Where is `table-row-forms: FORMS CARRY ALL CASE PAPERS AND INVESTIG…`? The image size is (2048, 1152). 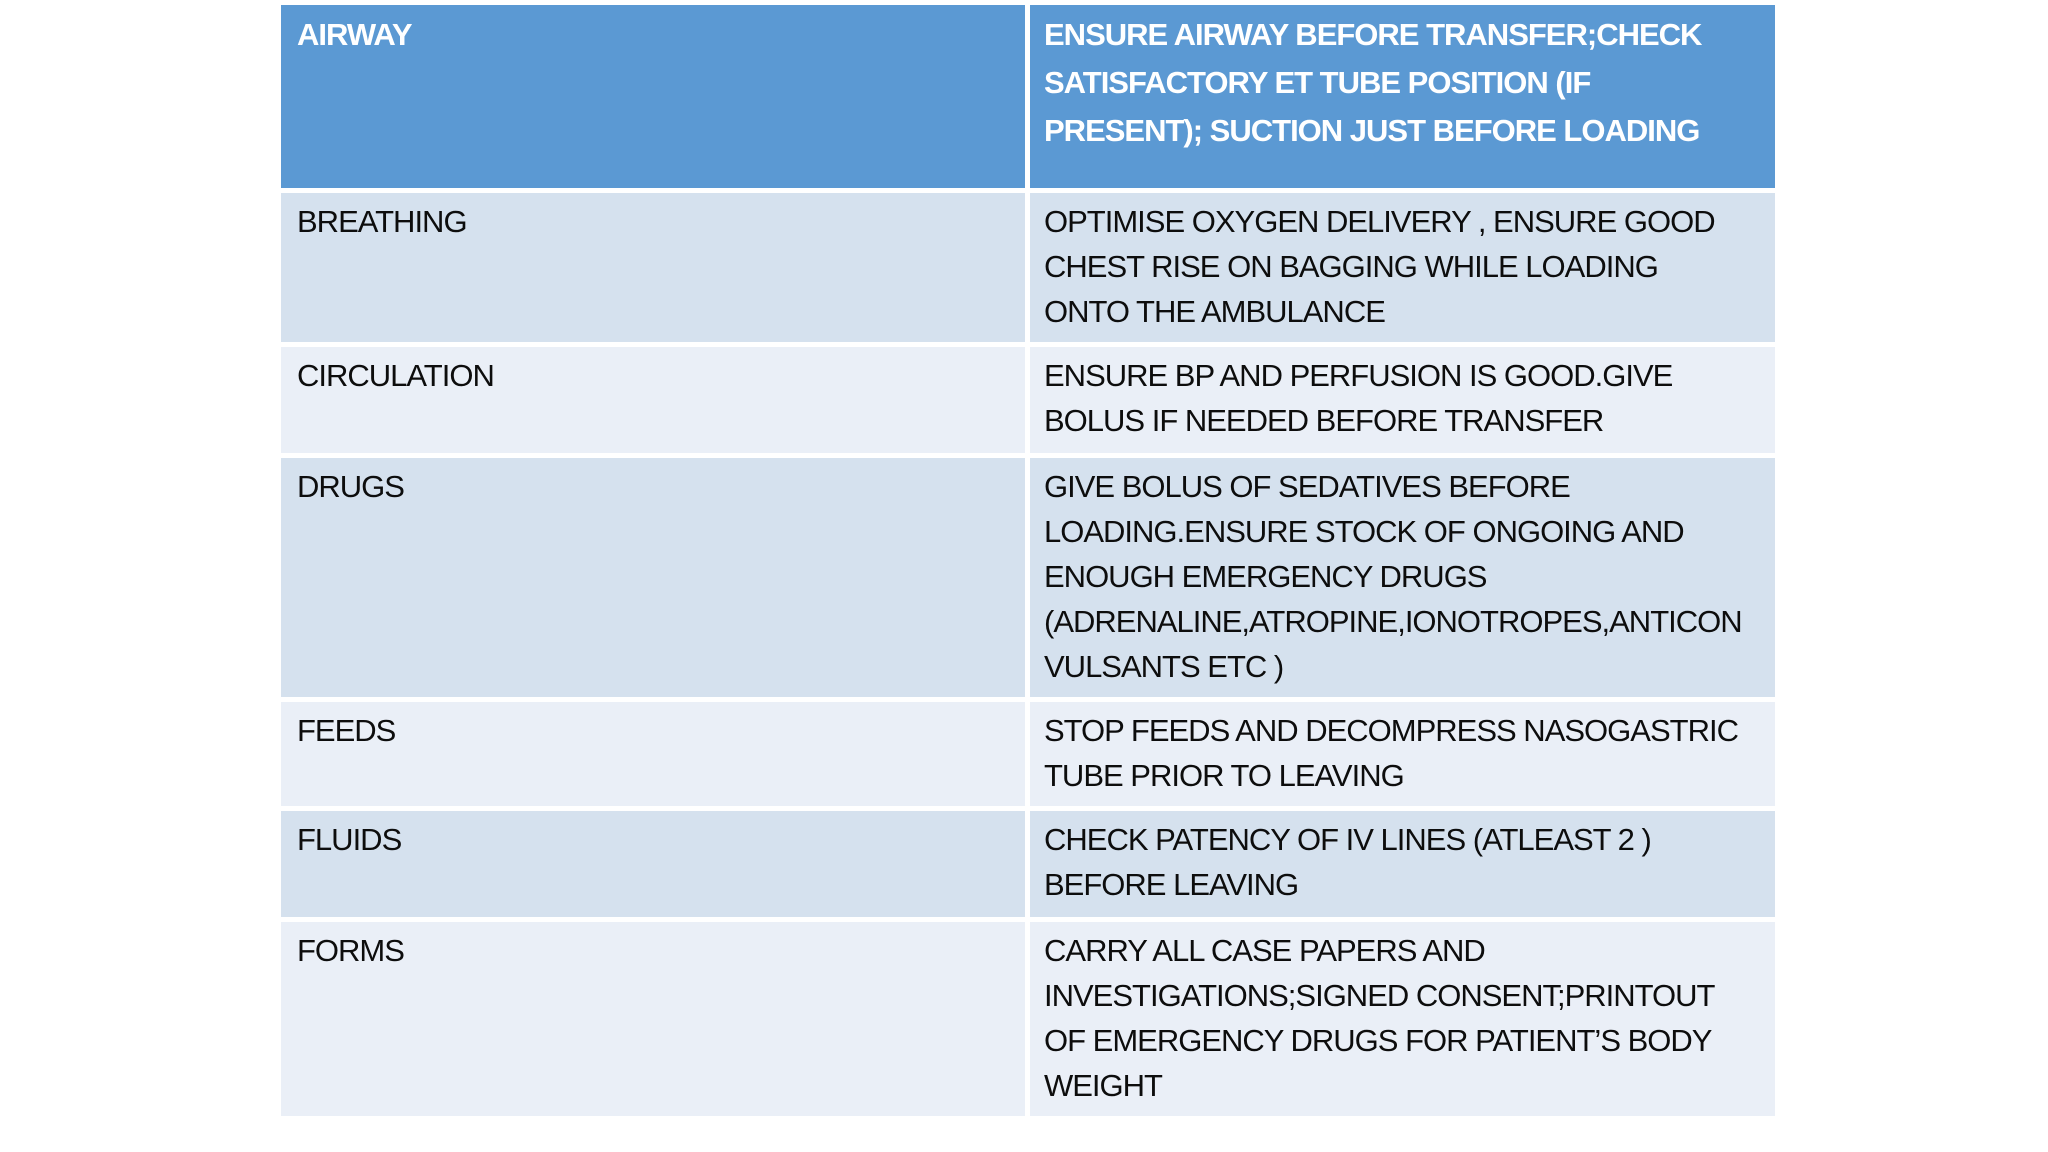 table-row-forms: FORMS CARRY ALL CASE PAPERS AND INVESTIG… is located at coordinates (1028, 1019).